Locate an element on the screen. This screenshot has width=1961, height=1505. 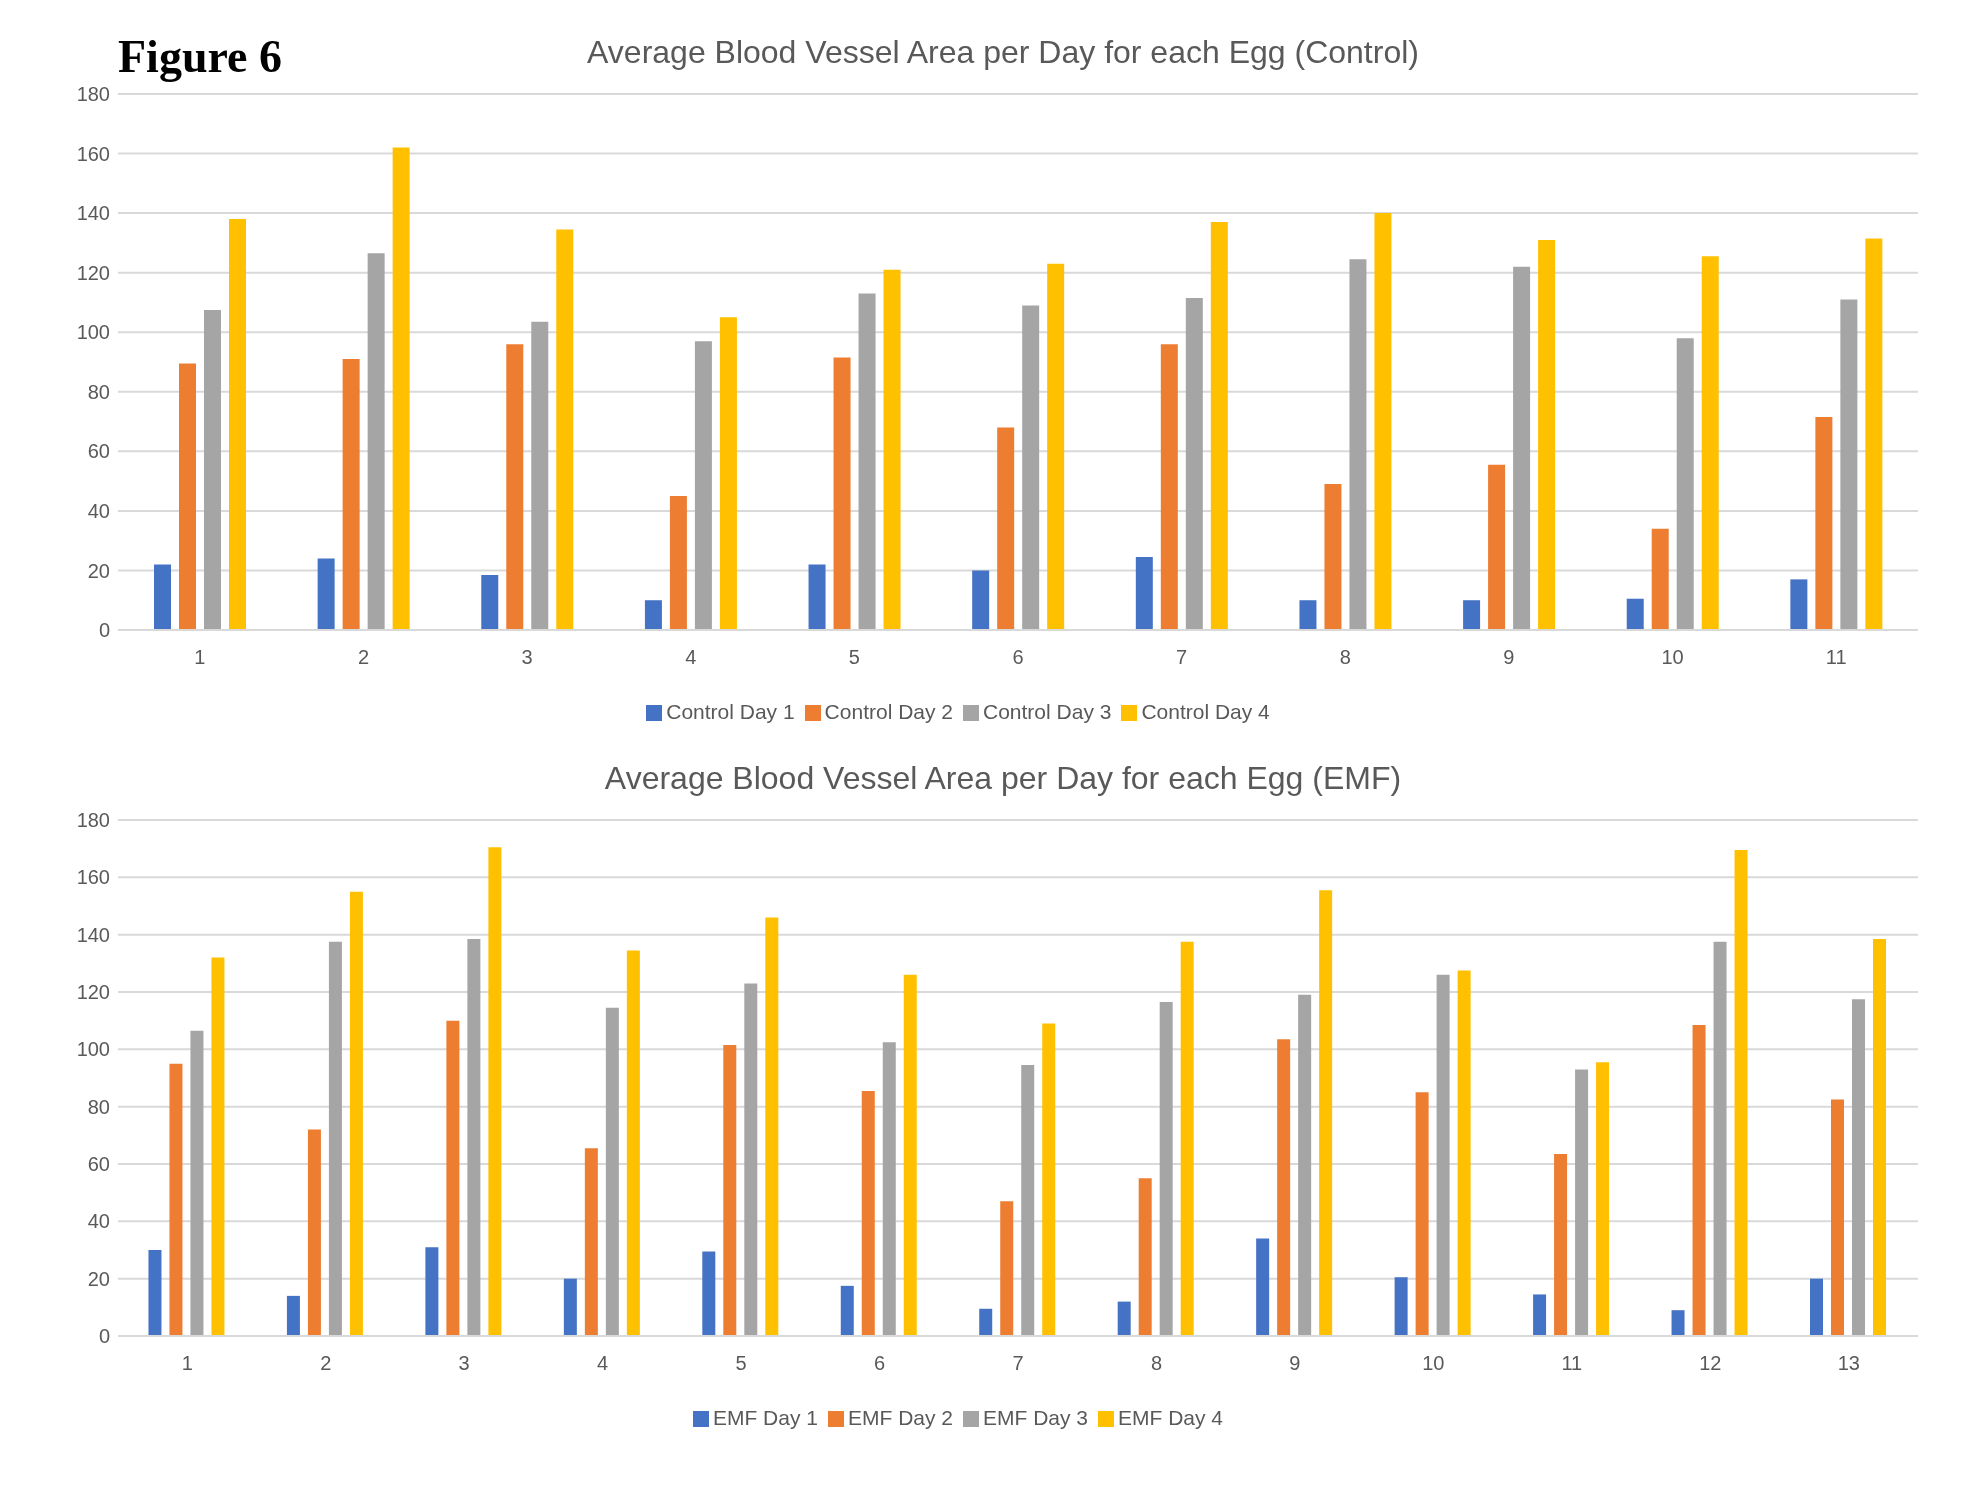
legend-label: Control Day 3 is located at coordinates (1047, 711).